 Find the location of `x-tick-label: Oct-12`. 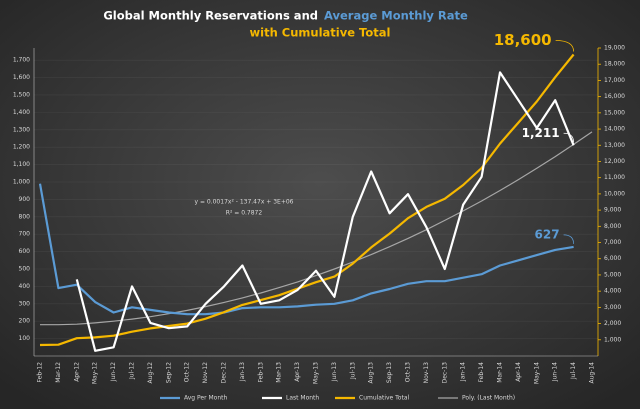

x-tick-label: Oct-12 is located at coordinates (187, 372).